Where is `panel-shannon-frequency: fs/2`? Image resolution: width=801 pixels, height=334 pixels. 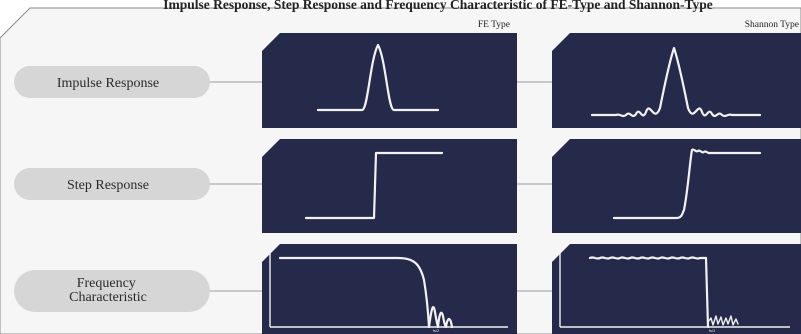
panel-shannon-frequency: fs/2 is located at coordinates (676, 289).